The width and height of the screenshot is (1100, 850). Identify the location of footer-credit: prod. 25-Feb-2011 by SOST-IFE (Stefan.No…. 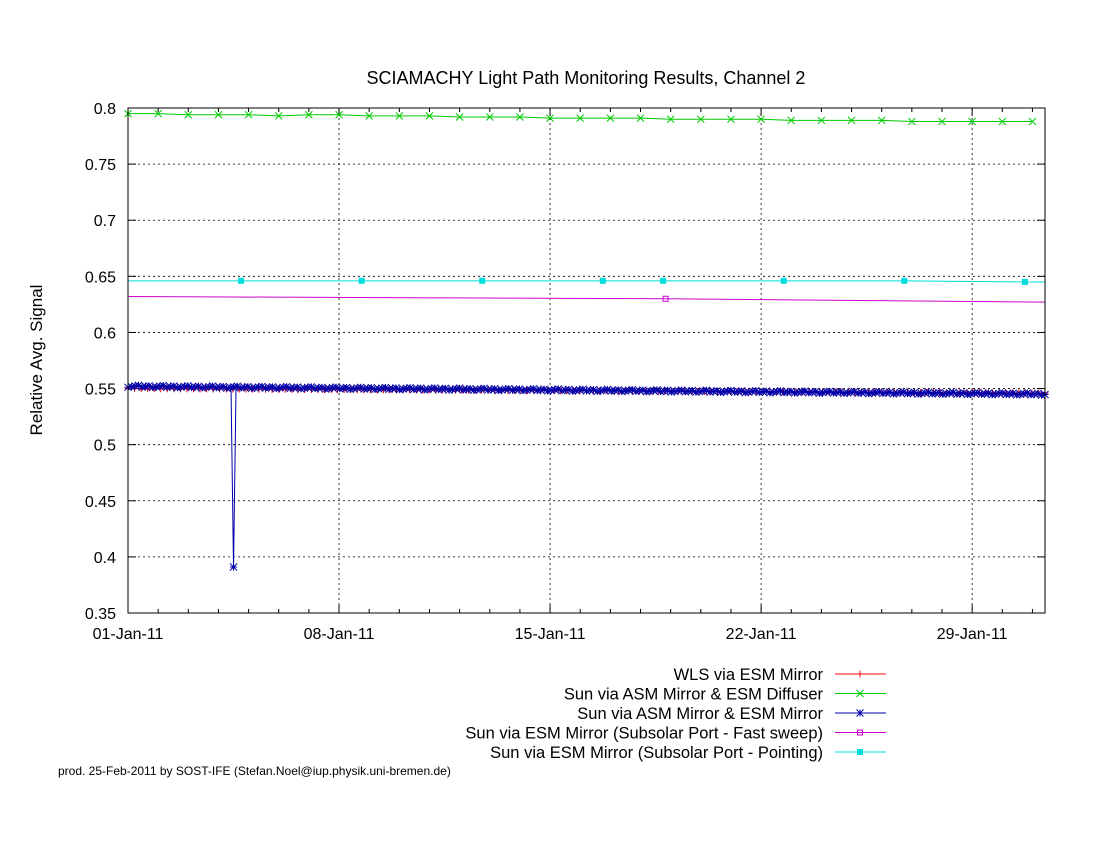
(254, 771).